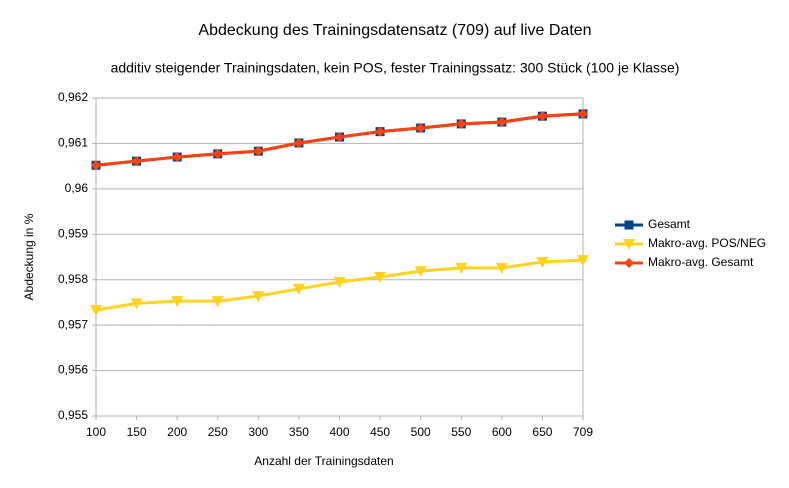 The width and height of the screenshot is (789, 488). I want to click on y-tick-label: 0,958, so click(73, 279).